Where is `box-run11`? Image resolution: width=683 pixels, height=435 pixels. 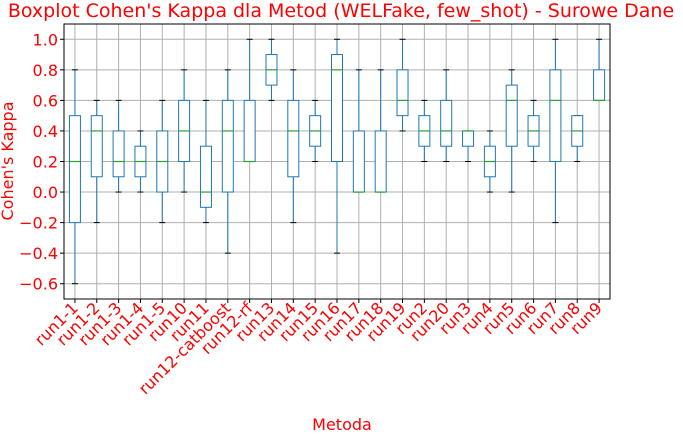
box-run11 is located at coordinates (205, 161).